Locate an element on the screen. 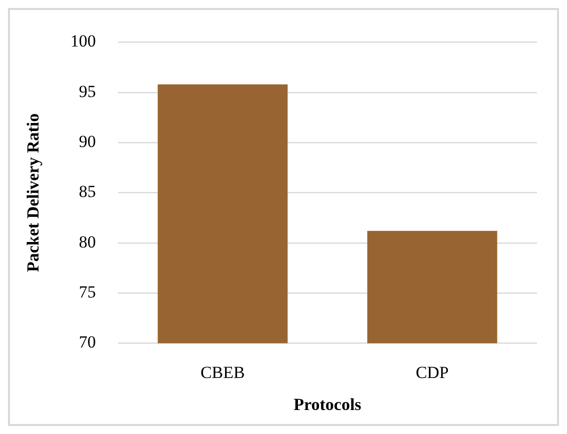 The width and height of the screenshot is (567, 434). y-tick-label: 80 is located at coordinates (87, 242).